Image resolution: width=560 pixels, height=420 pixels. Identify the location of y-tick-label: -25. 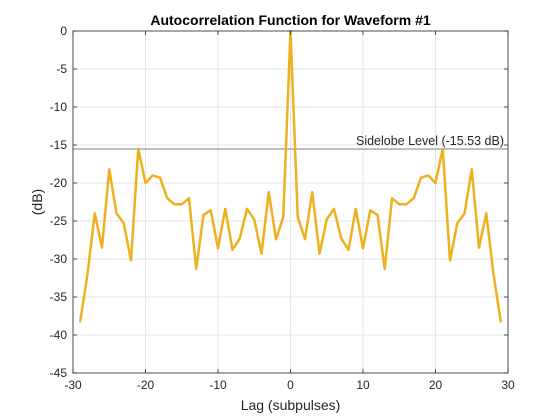
(59, 221).